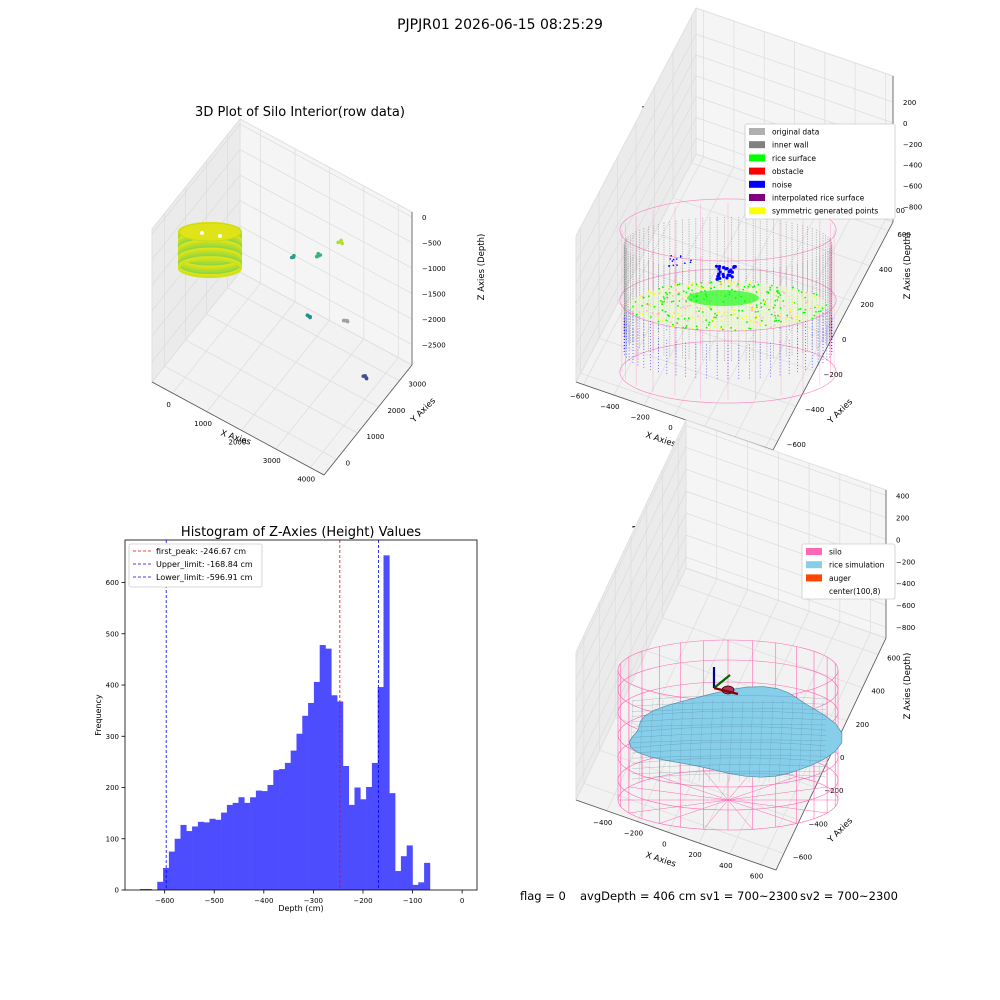  I want to click on cls-z-tick-label: 200, so click(909, 103).